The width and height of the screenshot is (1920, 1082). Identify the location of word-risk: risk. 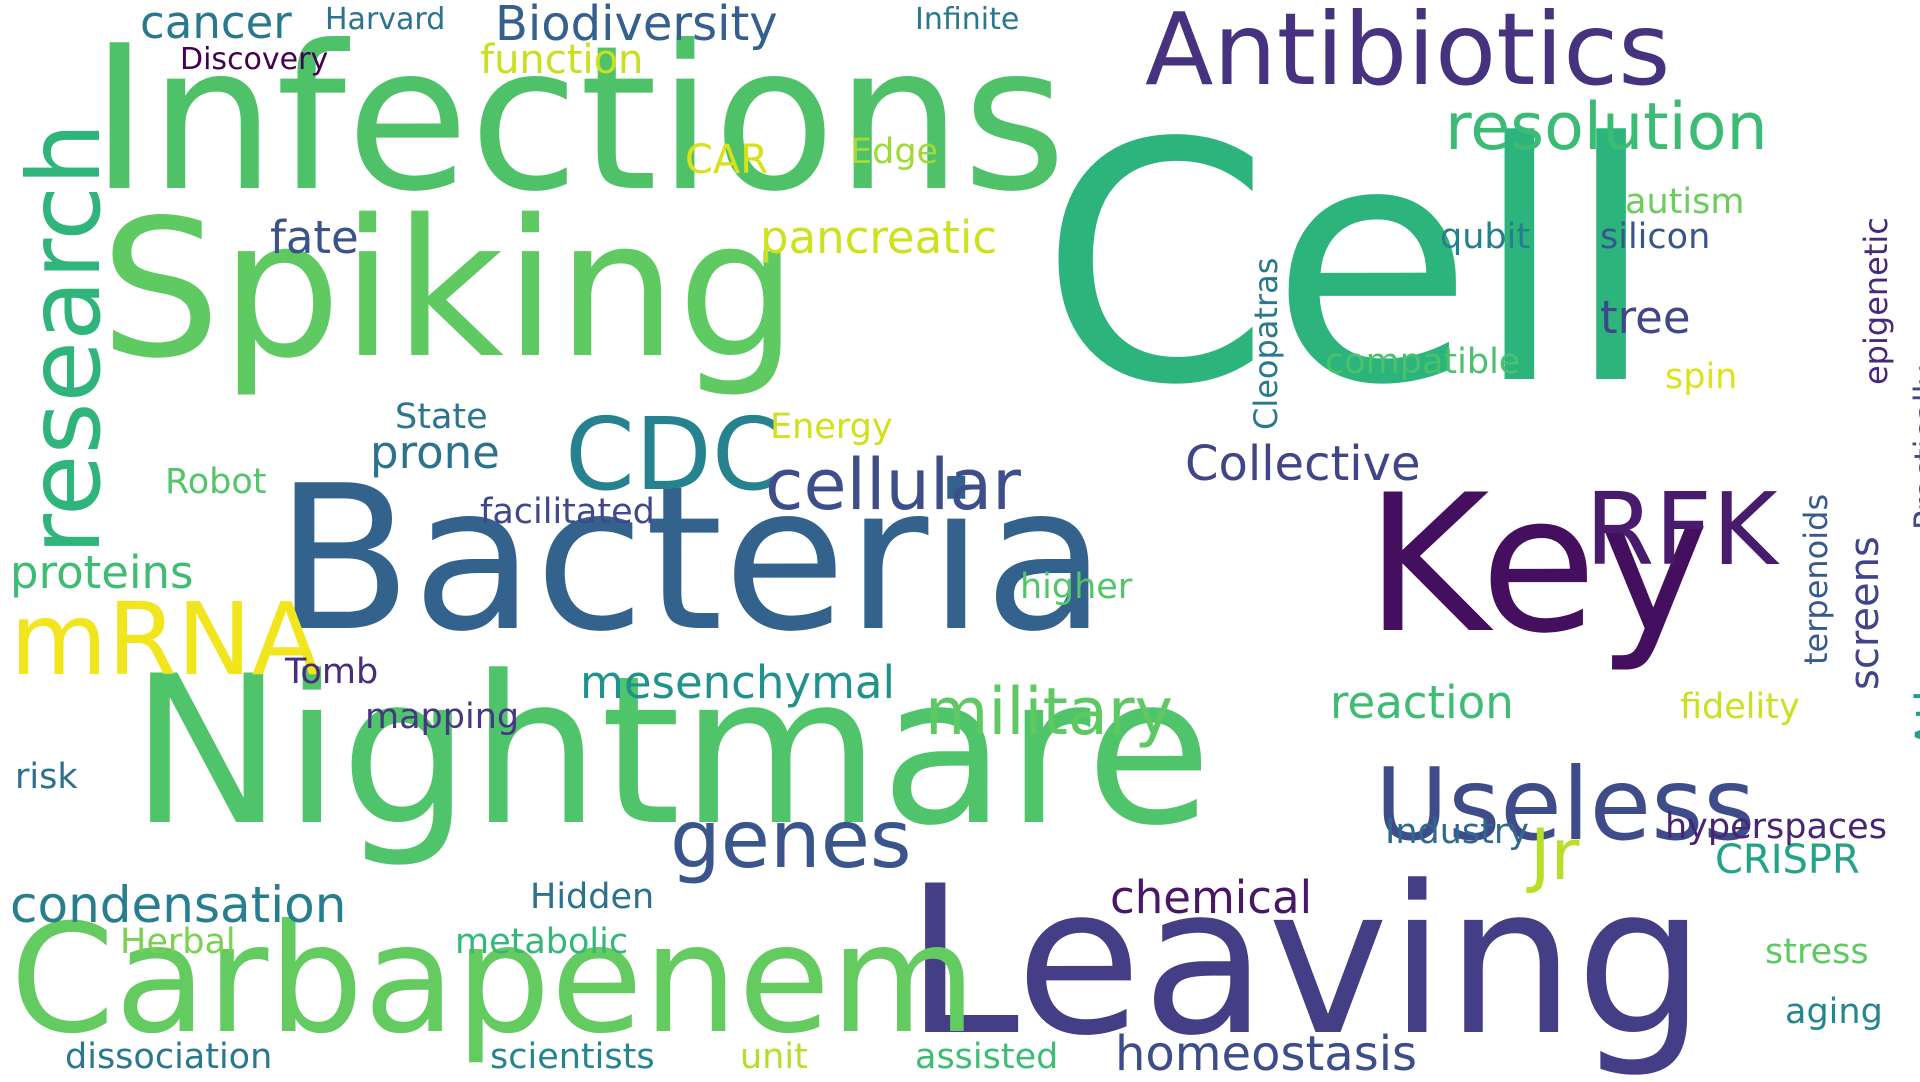
(46, 777).